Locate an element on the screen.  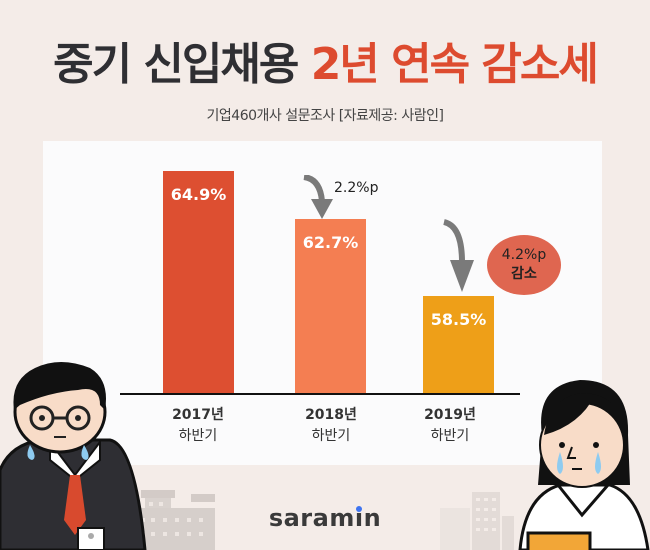
x-label-2019: 2019년 하반기 is located at coordinates (450, 424).